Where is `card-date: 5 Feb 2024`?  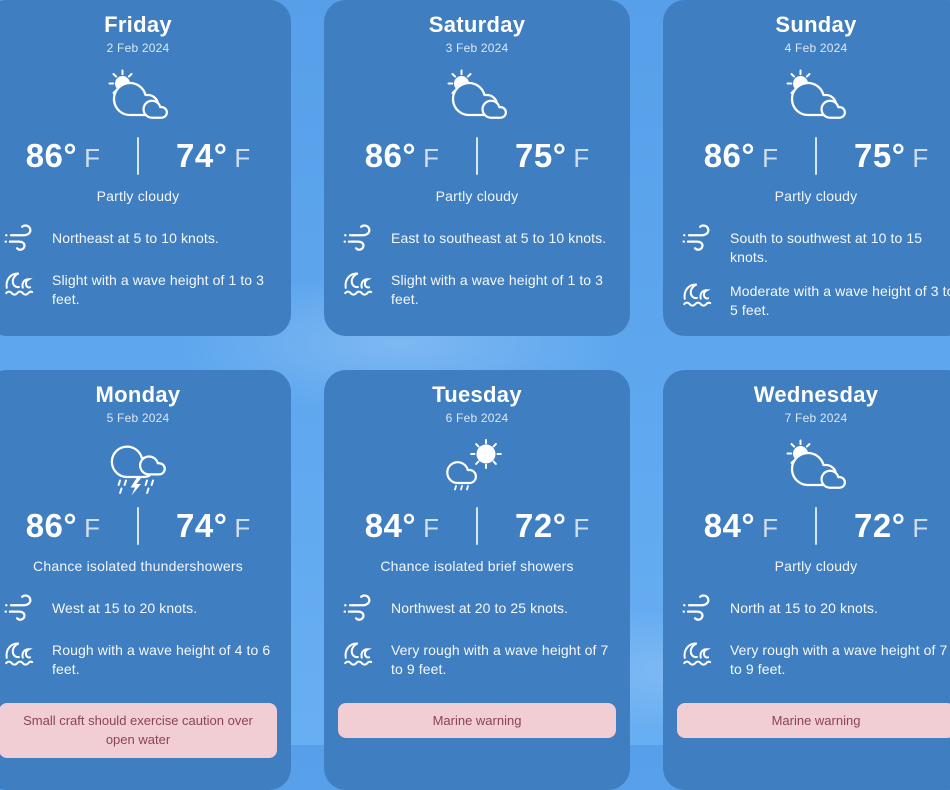 card-date: 5 Feb 2024 is located at coordinates (138, 418).